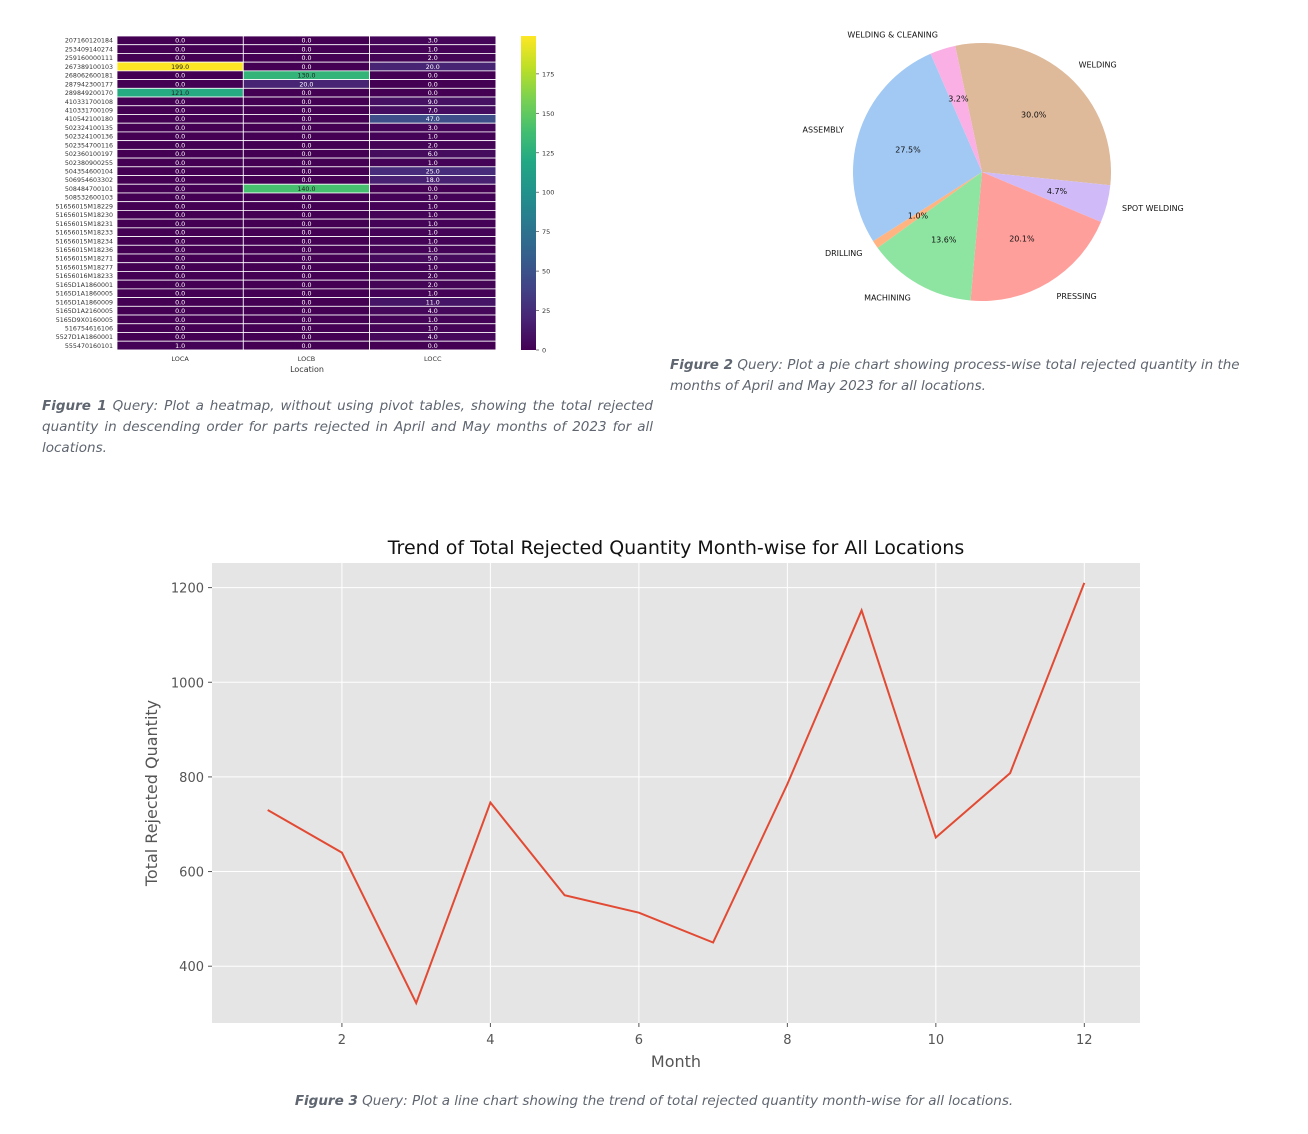 Image resolution: width=1308 pixels, height=1134 pixels. I want to click on pie-label: SPOT WELDING, so click(1153, 208).